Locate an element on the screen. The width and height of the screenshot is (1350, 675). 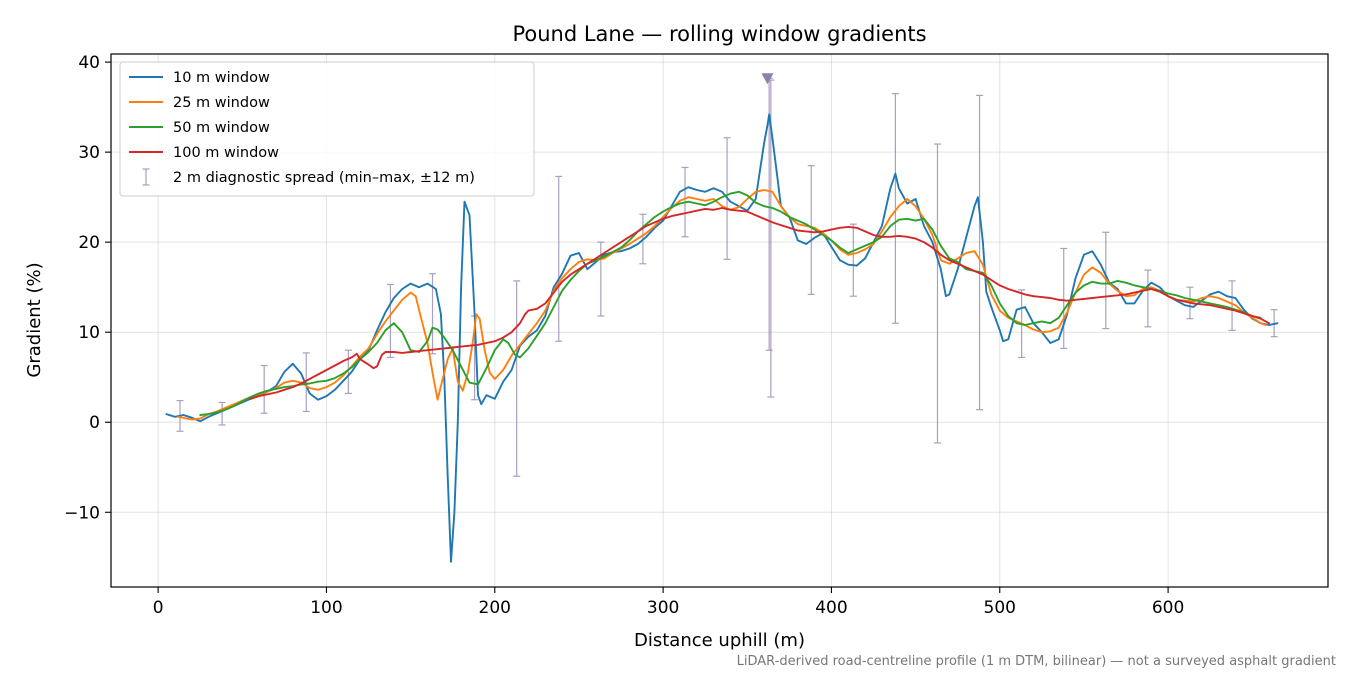
legend-errorbar-swatch is located at coordinates (146, 177).